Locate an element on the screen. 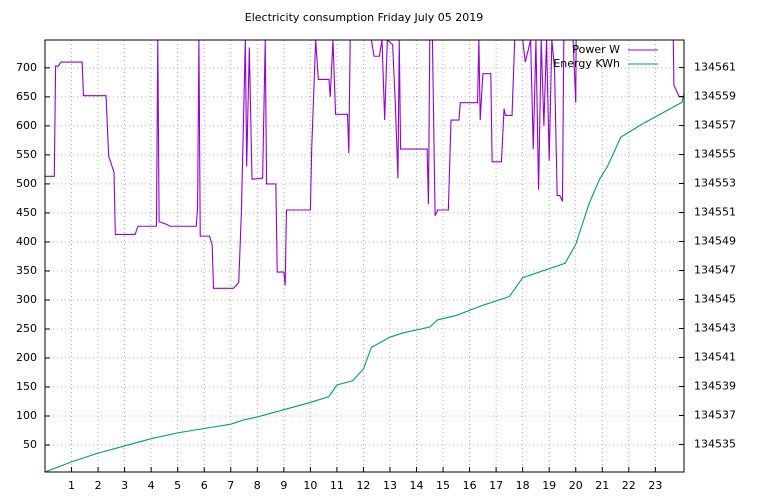 The image size is (768, 500). x-tick-label: 16 is located at coordinates (470, 485).